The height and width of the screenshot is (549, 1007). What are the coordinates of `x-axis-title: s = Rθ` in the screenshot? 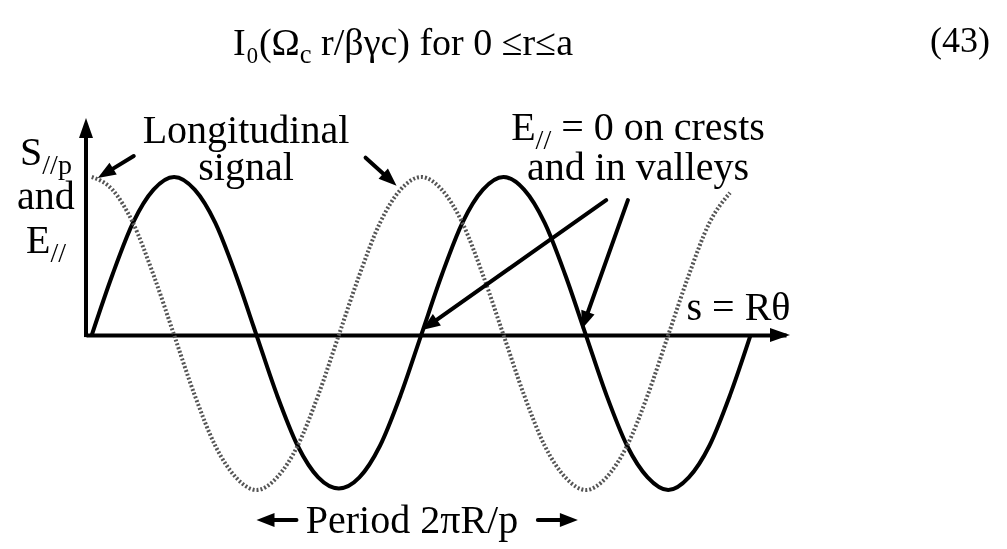 It's located at (738, 306).